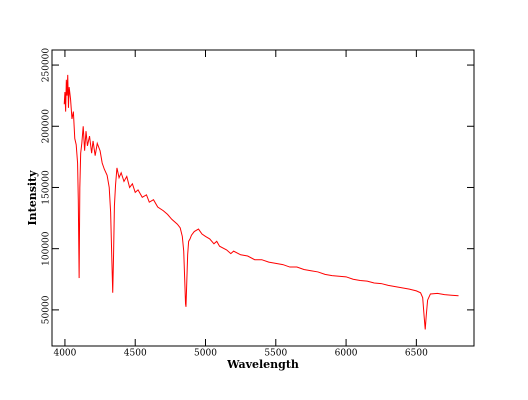  Describe the element at coordinates (47, 309) in the screenshot. I see `y-tick-label: 50000` at that location.